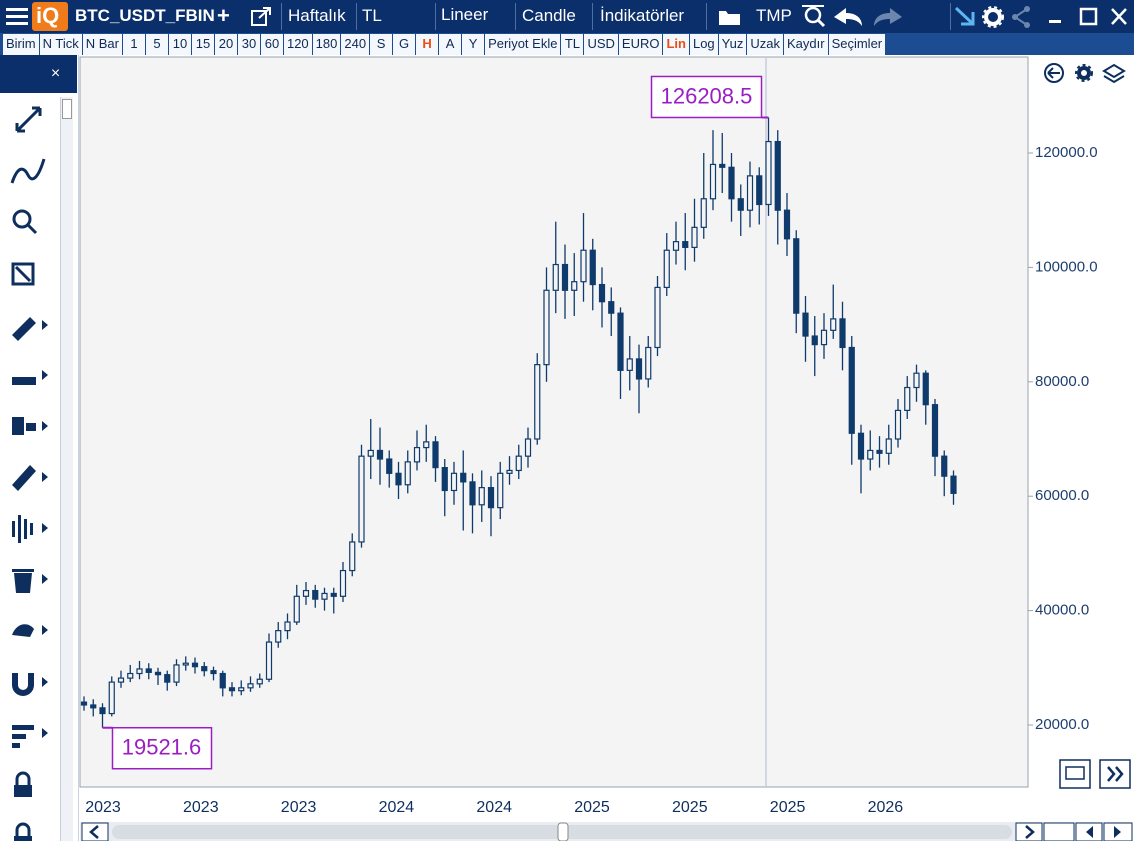 Image resolution: width=1134 pixels, height=841 pixels. Describe the element at coordinates (297, 44) in the screenshot. I see `toolbar-button: 120` at that location.